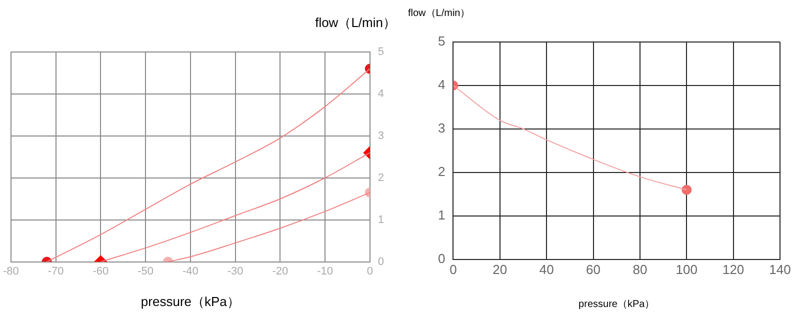 The image size is (800, 321). I want to click on x-tick-label: 60, so click(593, 269).